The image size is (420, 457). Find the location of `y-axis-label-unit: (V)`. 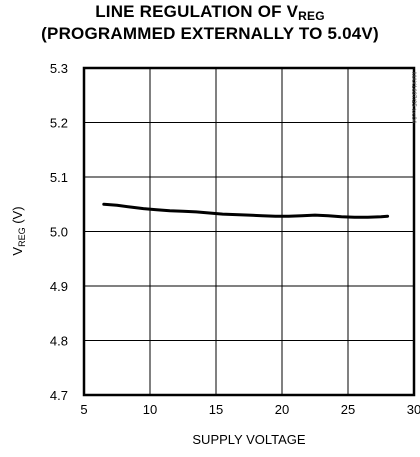

y-axis-label-unit: (V) is located at coordinates (17, 216).